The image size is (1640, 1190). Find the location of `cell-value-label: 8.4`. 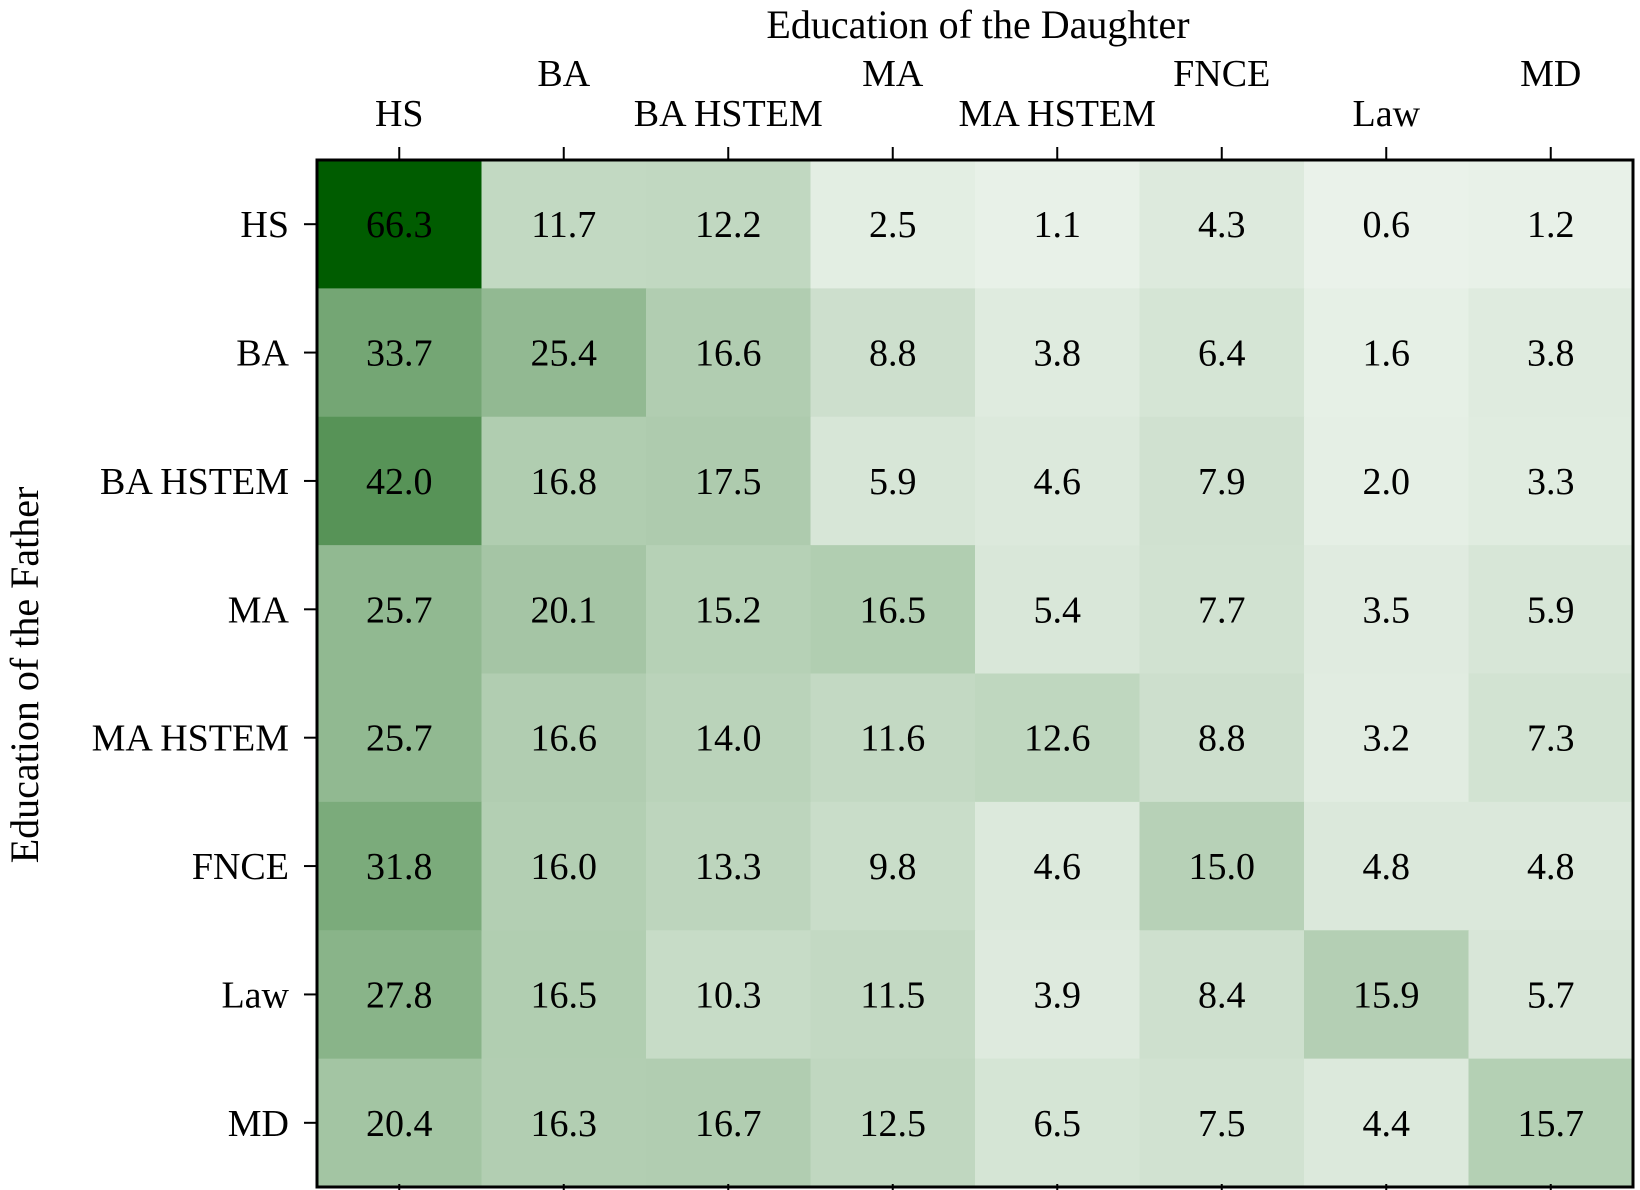

cell-value-label: 8.4 is located at coordinates (1222, 995).